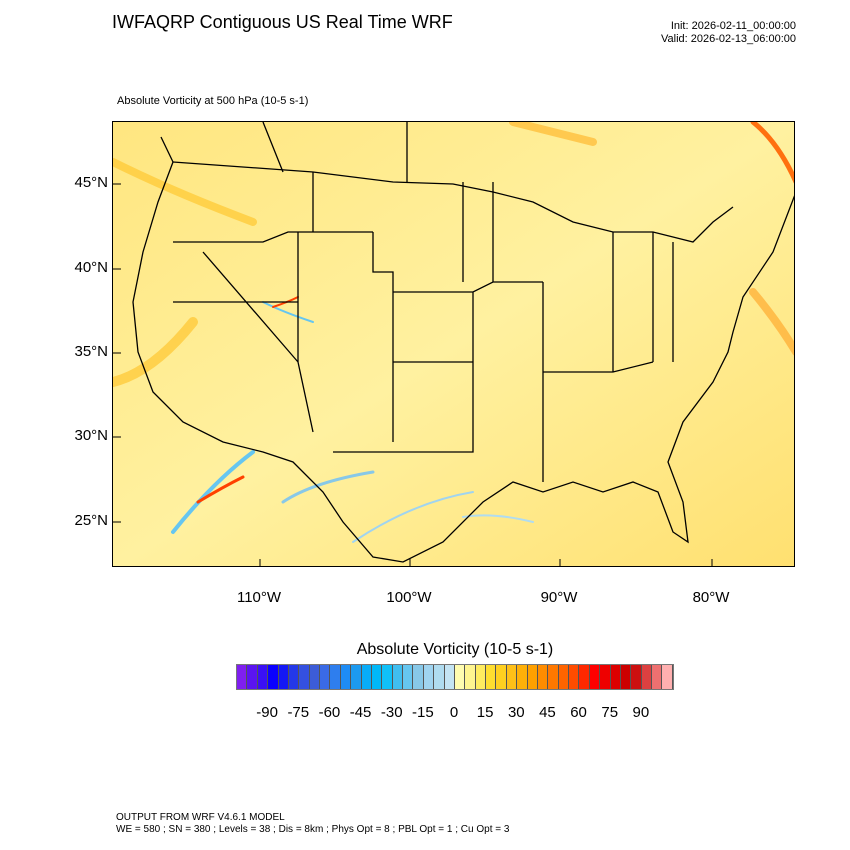  I want to click on colorbar-tick-label: -75, so click(298, 712).